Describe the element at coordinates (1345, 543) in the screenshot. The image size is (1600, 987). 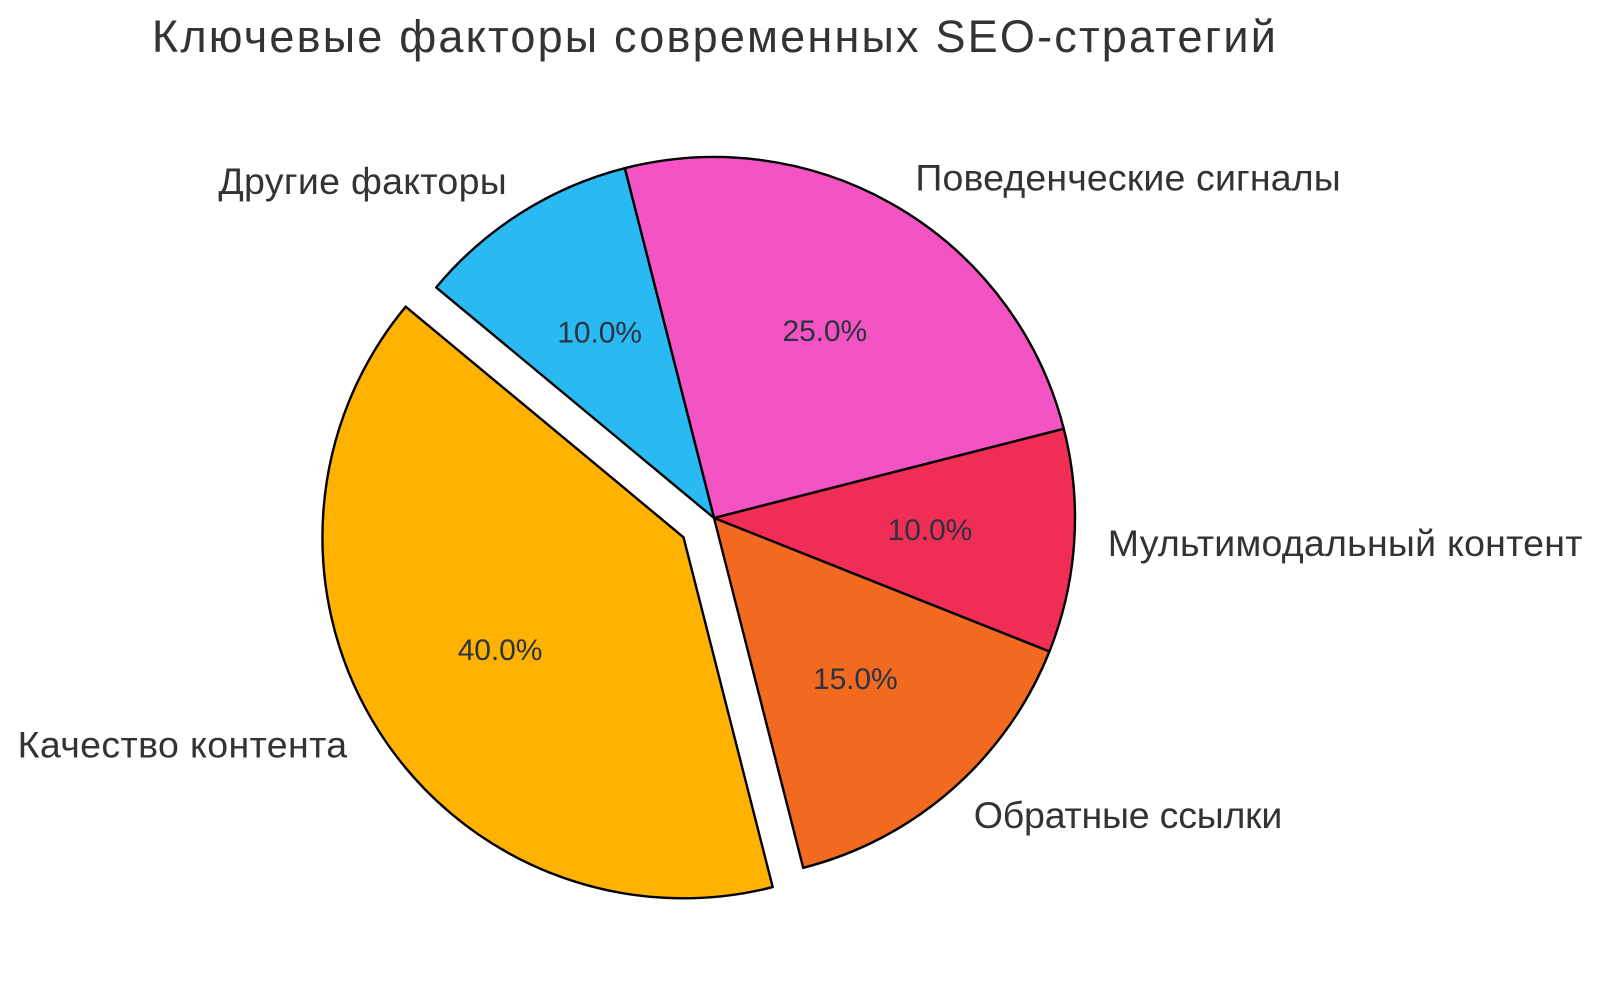
I see `svg-text: Мультимодальный контент` at that location.